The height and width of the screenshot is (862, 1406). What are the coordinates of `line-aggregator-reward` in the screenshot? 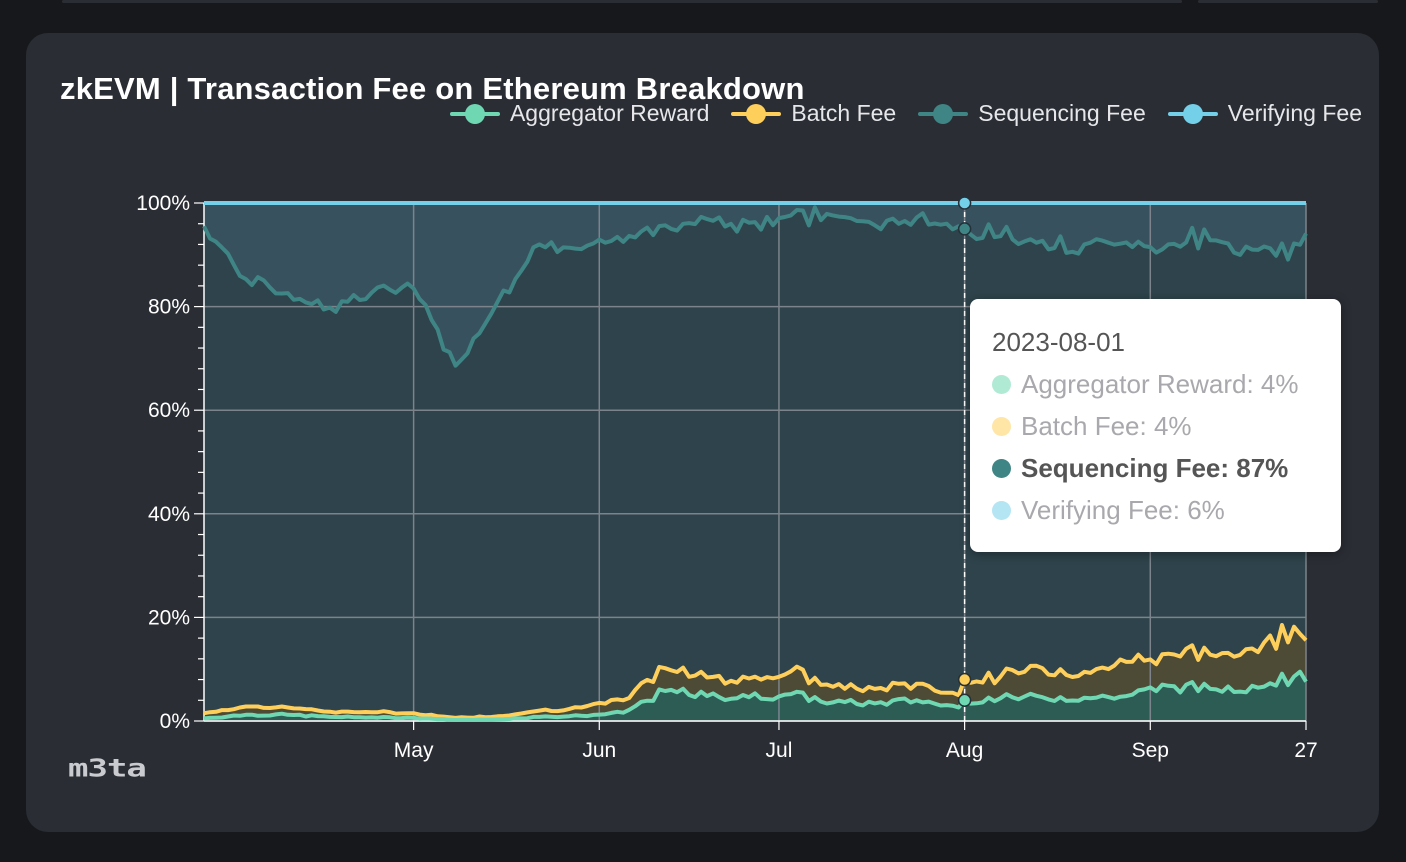 It's located at (755, 695).